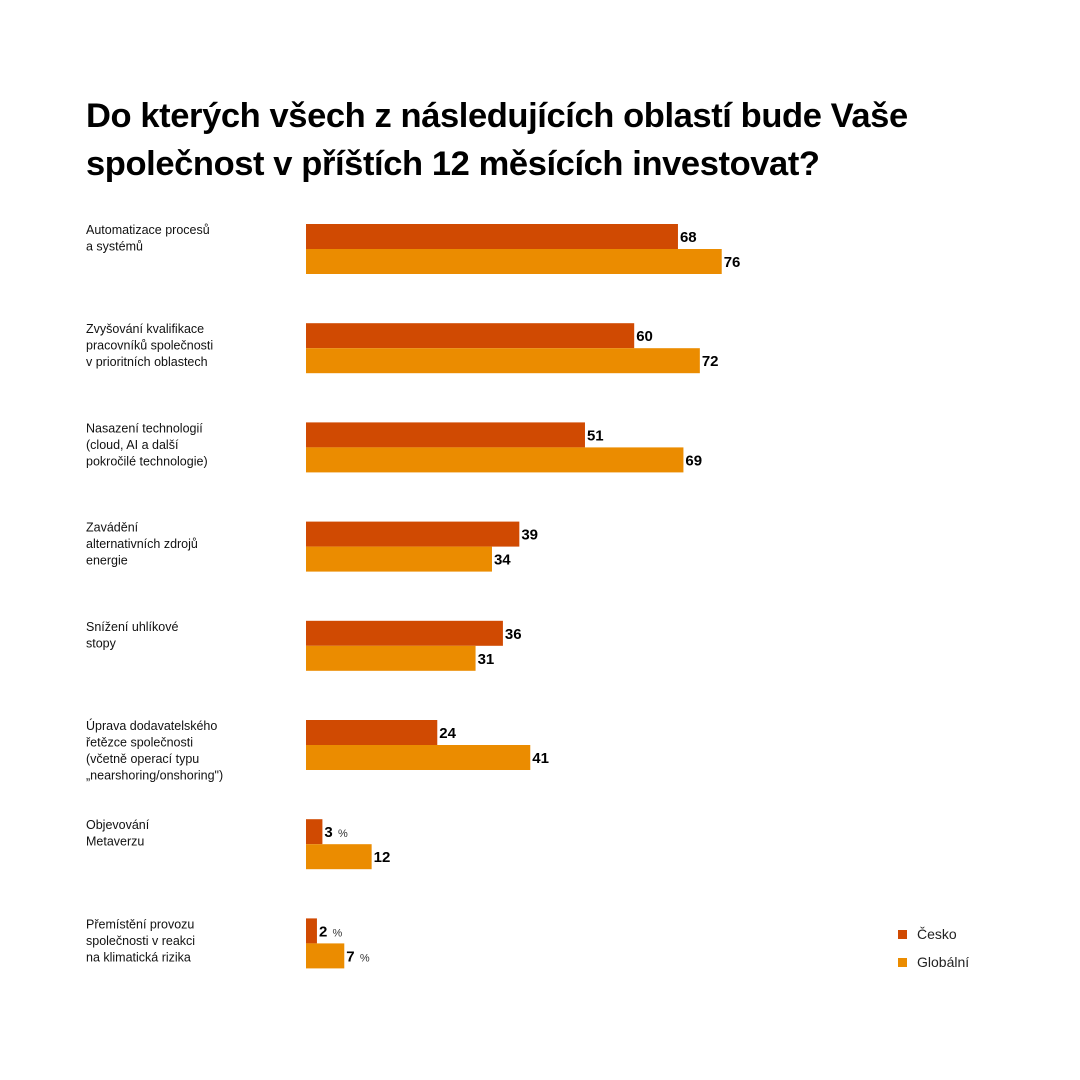  I want to click on category-label-line: Automatizace procesů, so click(148, 230).